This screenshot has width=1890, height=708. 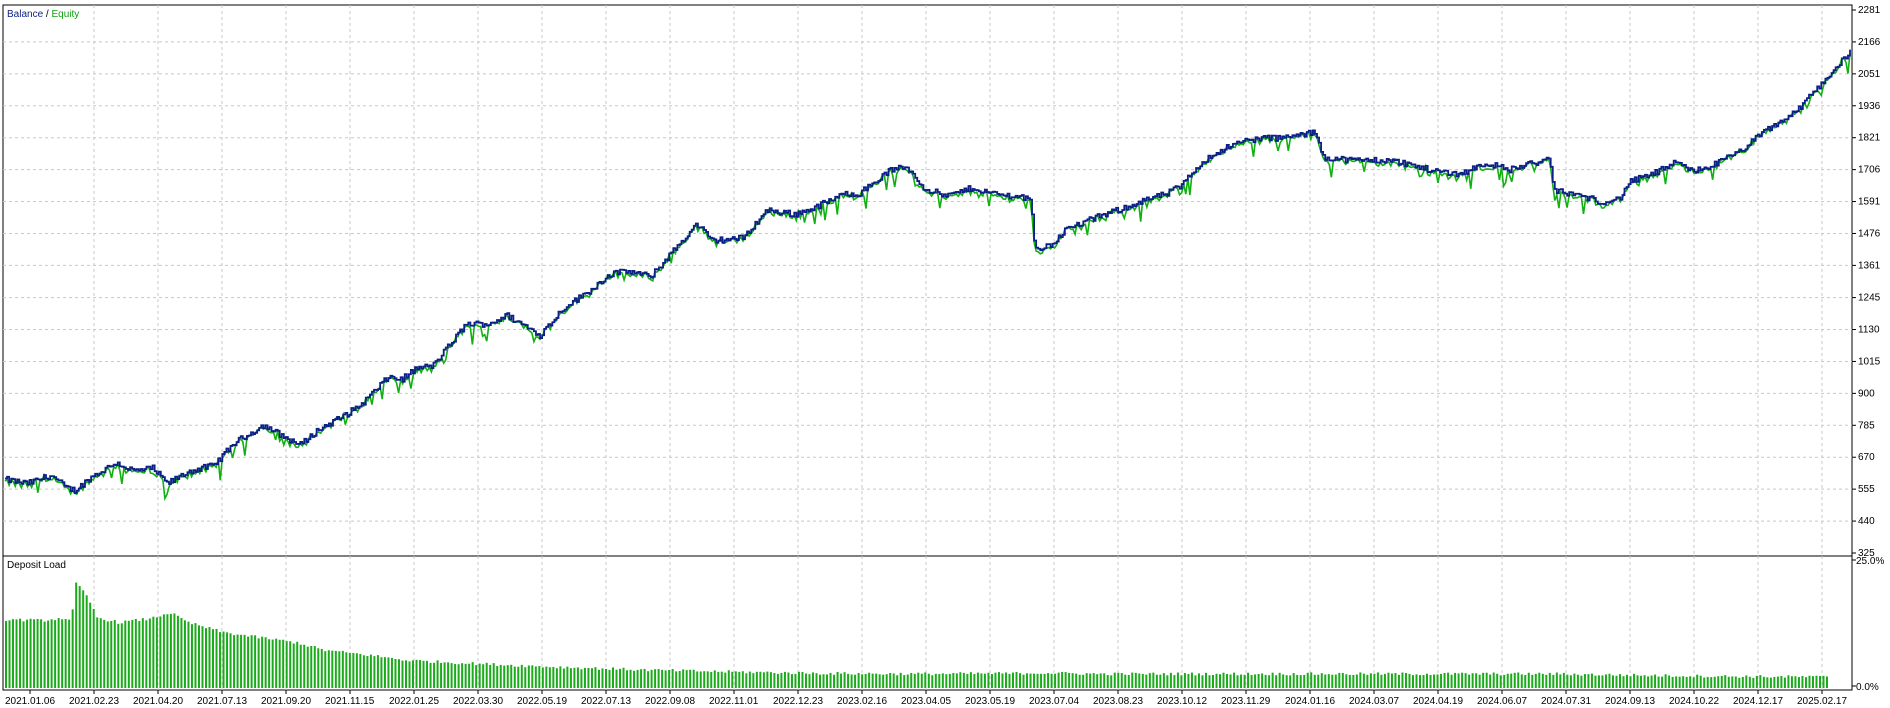 What do you see at coordinates (1246, 701) in the screenshot?
I see `x-tick-label: 2023.11.29` at bounding box center [1246, 701].